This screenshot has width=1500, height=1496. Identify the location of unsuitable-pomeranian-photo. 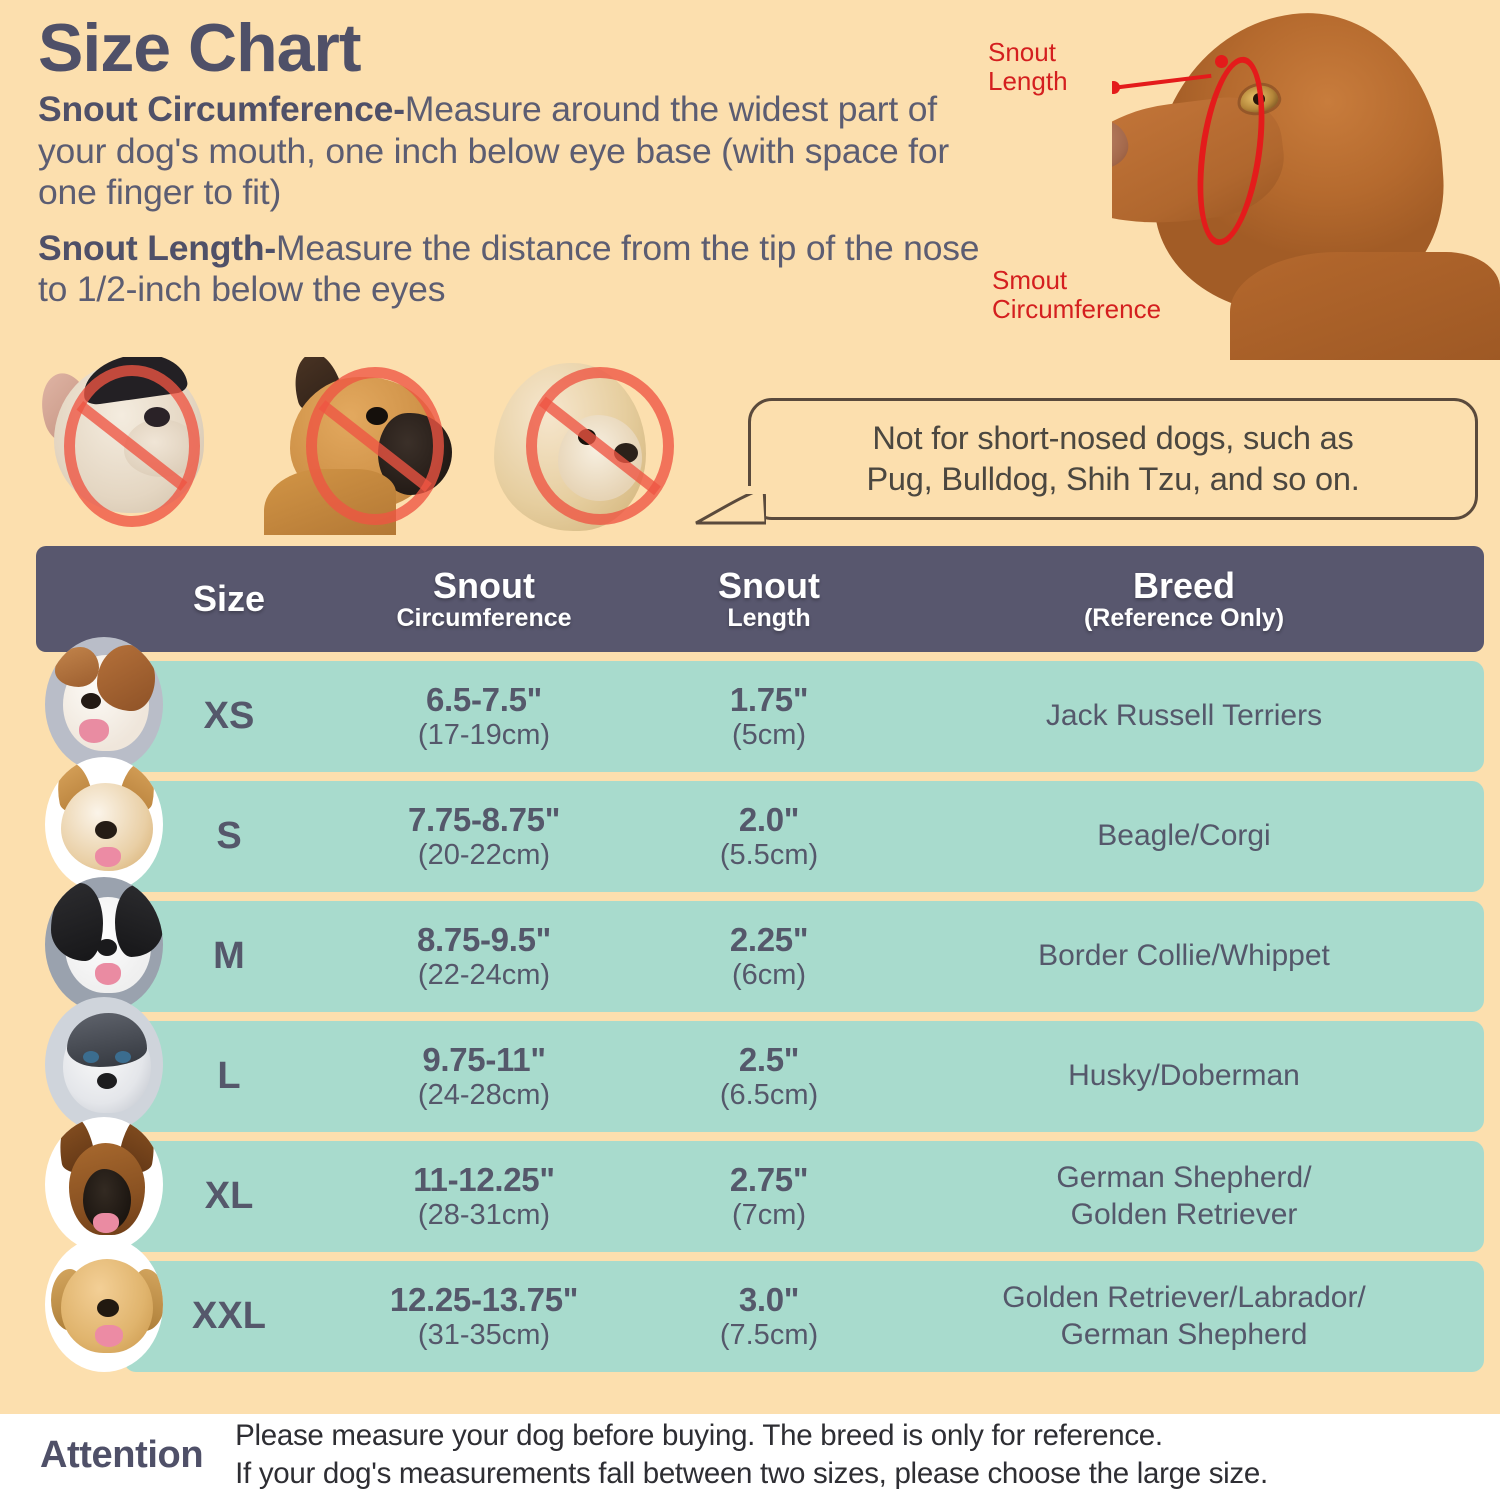
(580, 446).